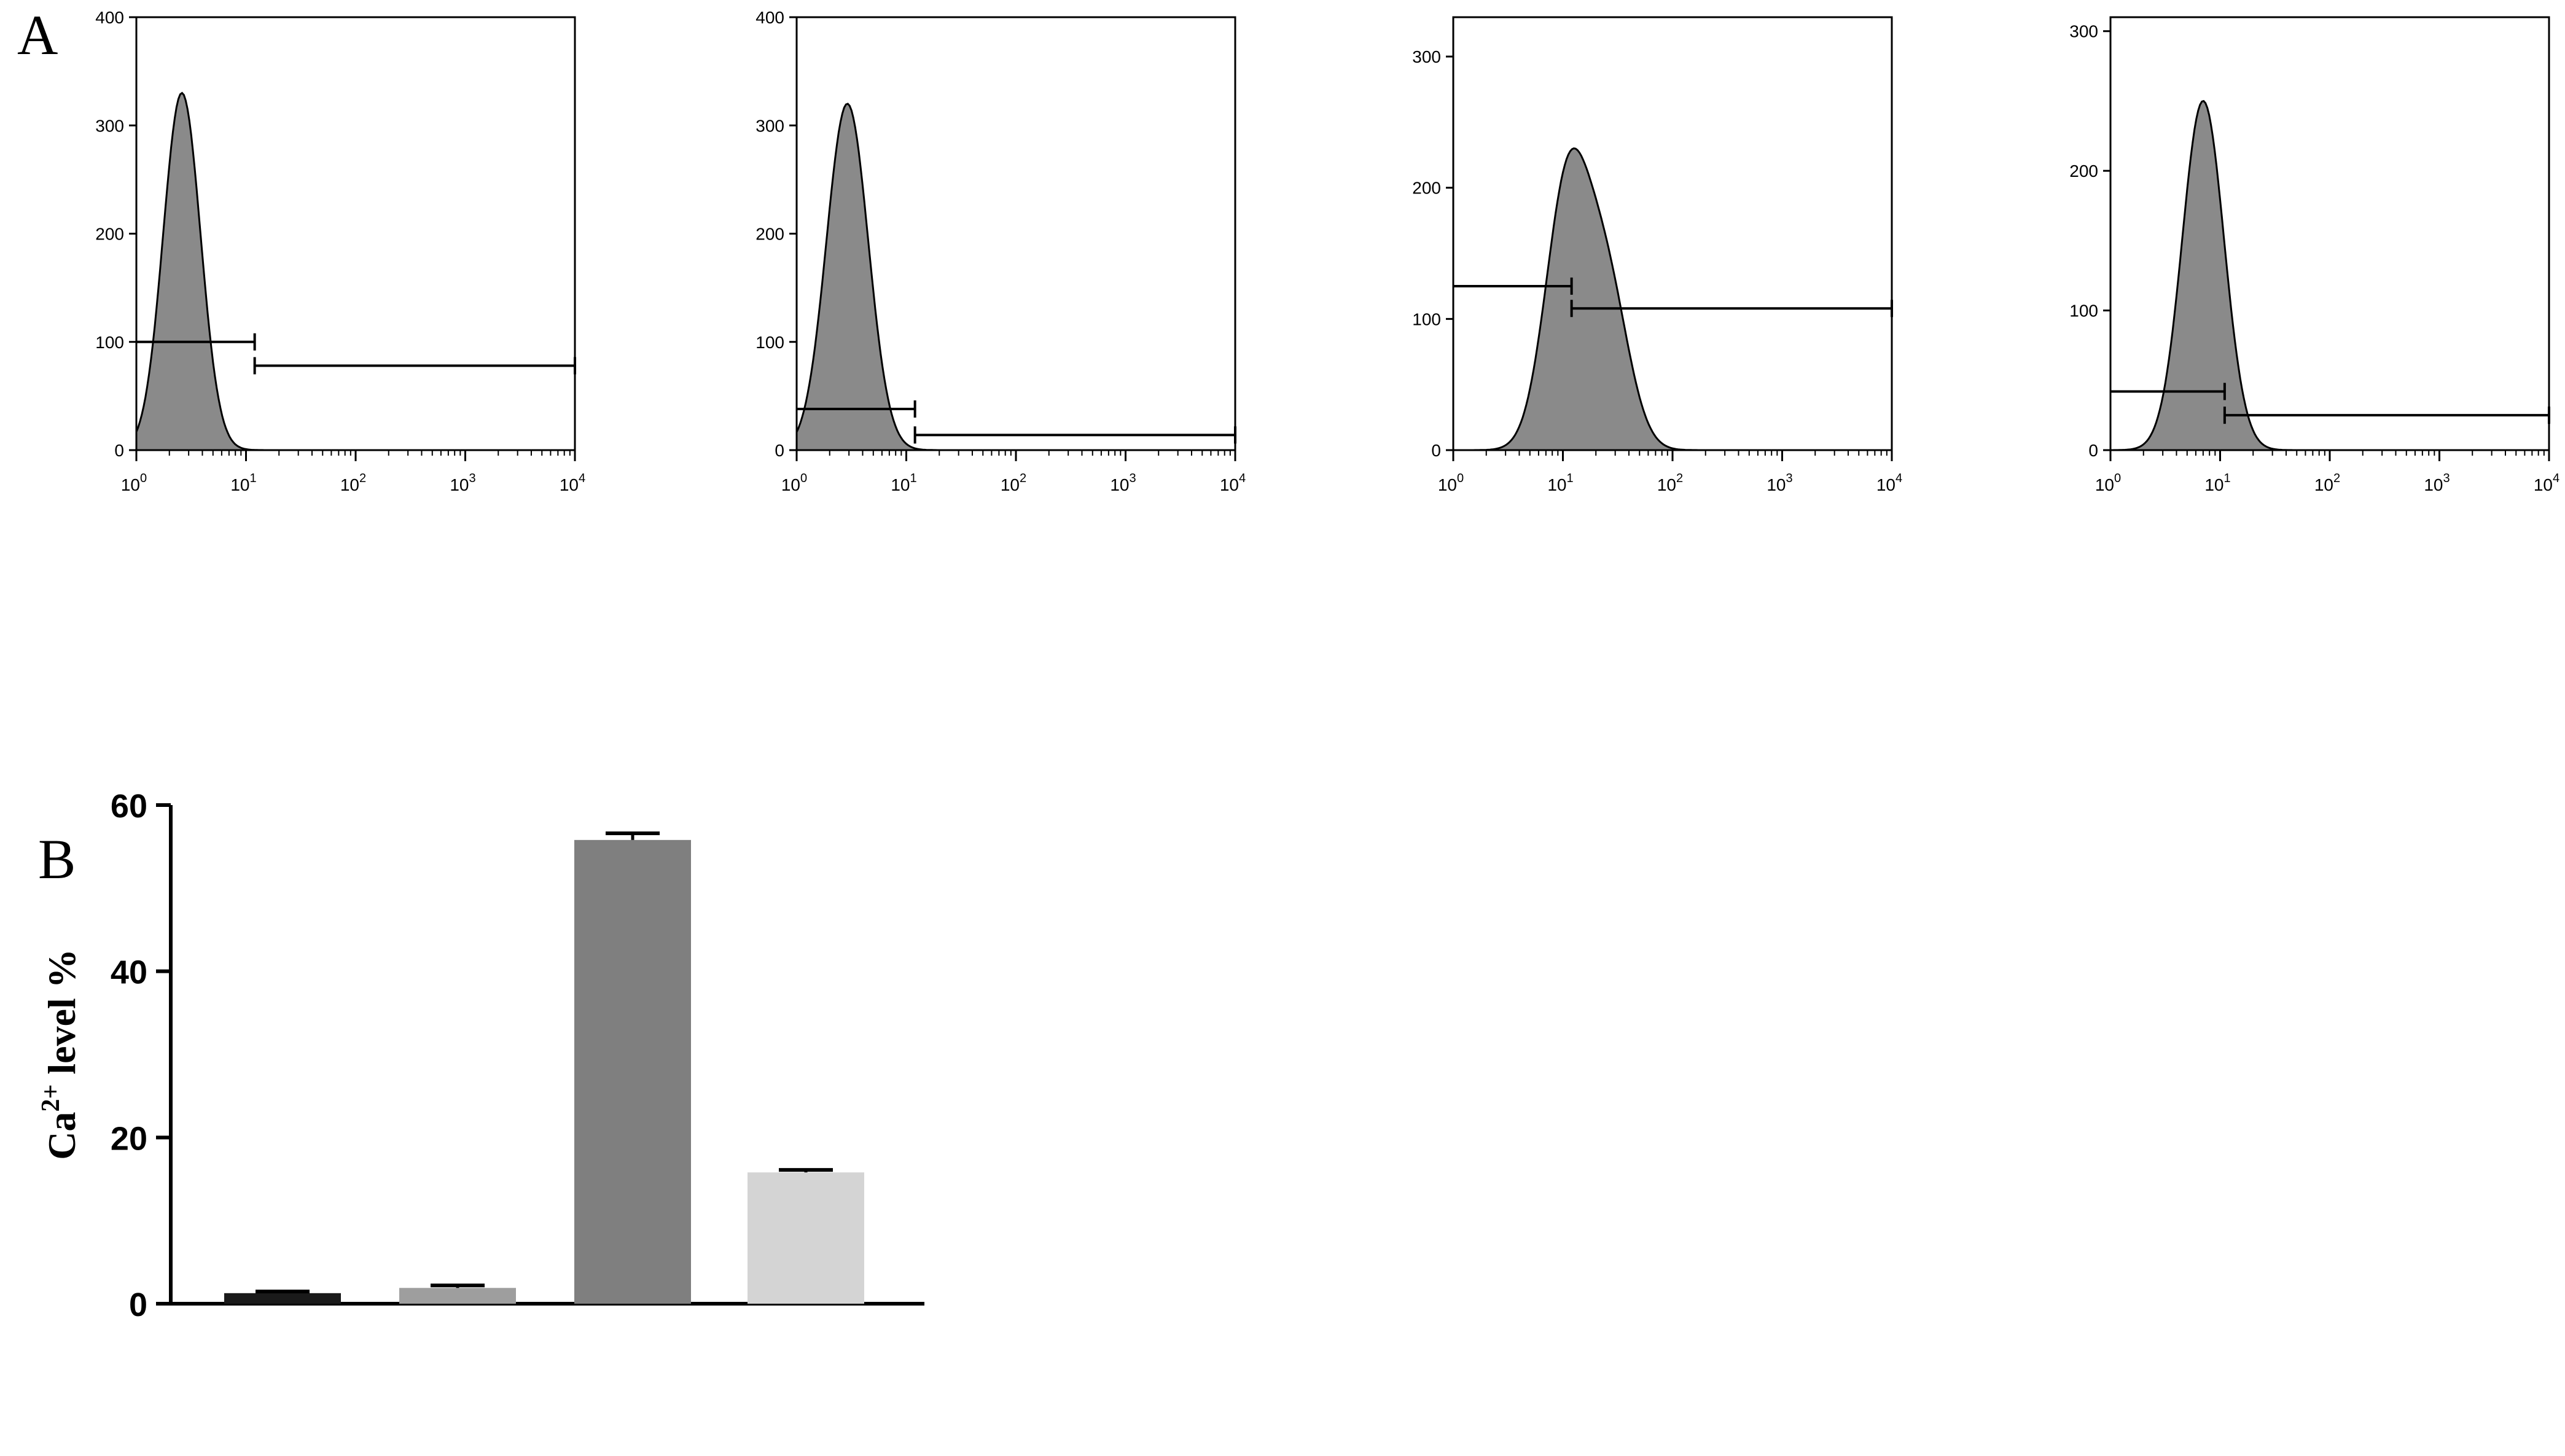 The width and height of the screenshot is (2565, 1456). What do you see at coordinates (806, 1238) in the screenshot?
I see `bar-zea-plus-m` at bounding box center [806, 1238].